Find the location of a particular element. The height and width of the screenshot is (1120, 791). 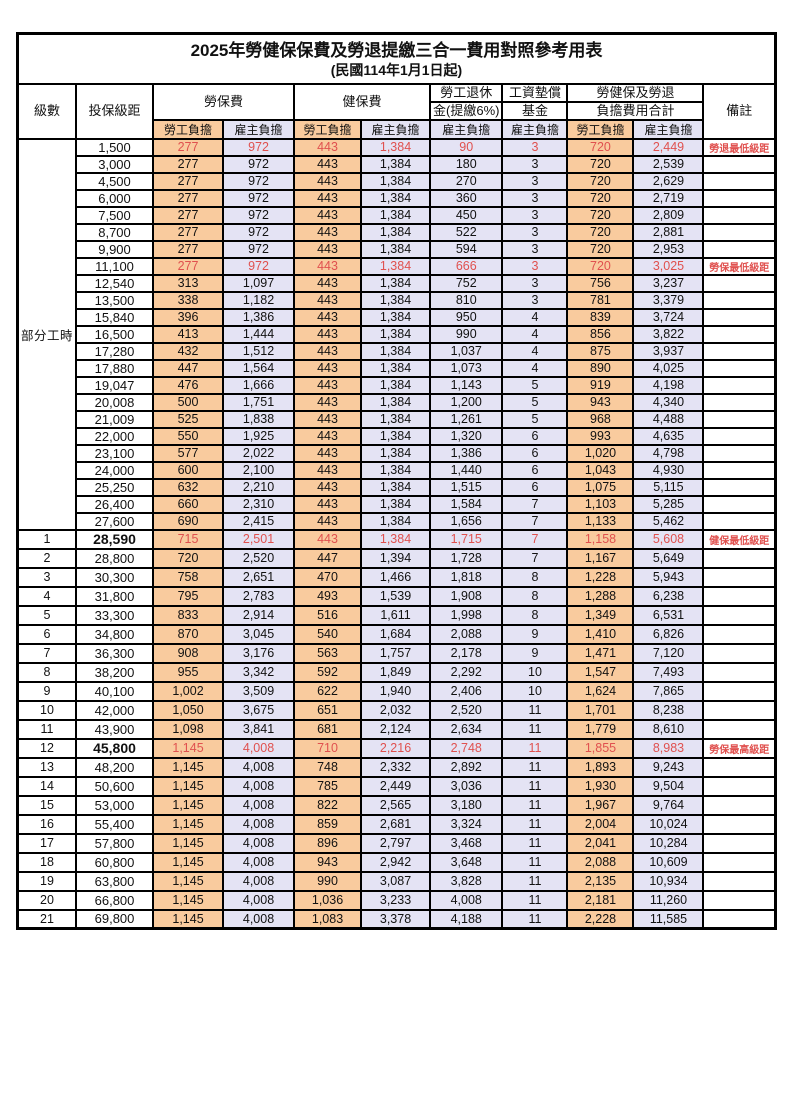

header-row-3: 勞工負擔 雇主負擔 勞工負擔 雇主負擔 雇主負擔 雇主負擔 勞工負擔 雇主負擔 is located at coordinates (397, 129).